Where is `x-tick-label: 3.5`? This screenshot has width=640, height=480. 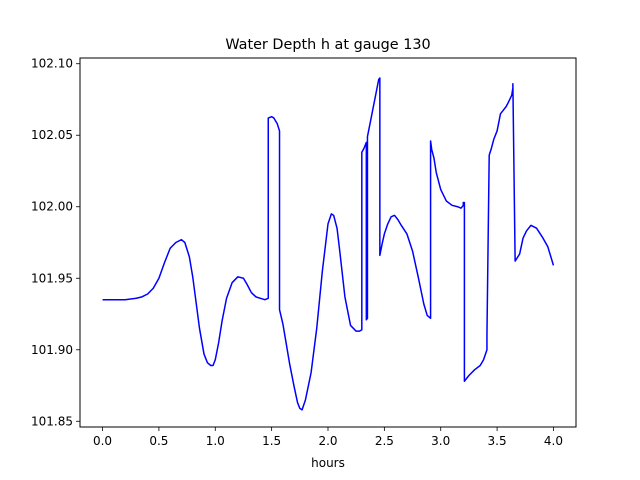 x-tick-label: 3.5 is located at coordinates (497, 441).